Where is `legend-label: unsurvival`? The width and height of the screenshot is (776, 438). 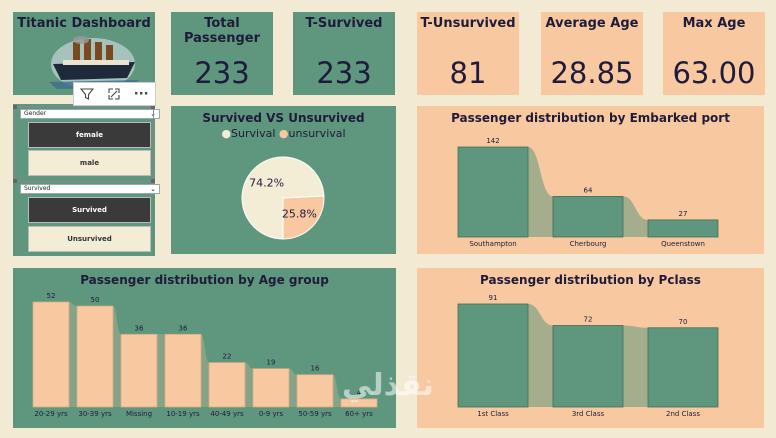
legend-label: unsurvival is located at coordinates (317, 133).